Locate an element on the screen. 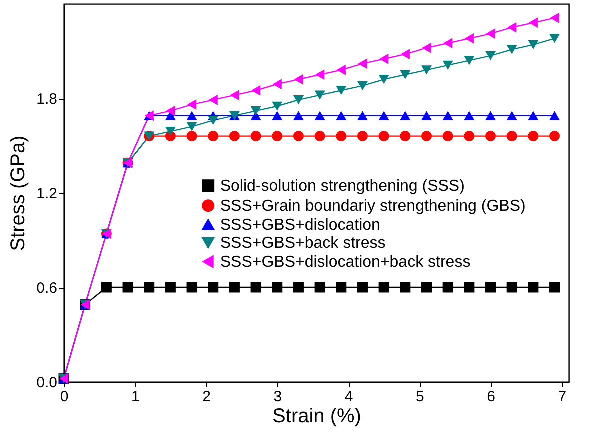 The width and height of the screenshot is (602, 434). legend-label: SSS+GBS+back stress is located at coordinates (303, 243).